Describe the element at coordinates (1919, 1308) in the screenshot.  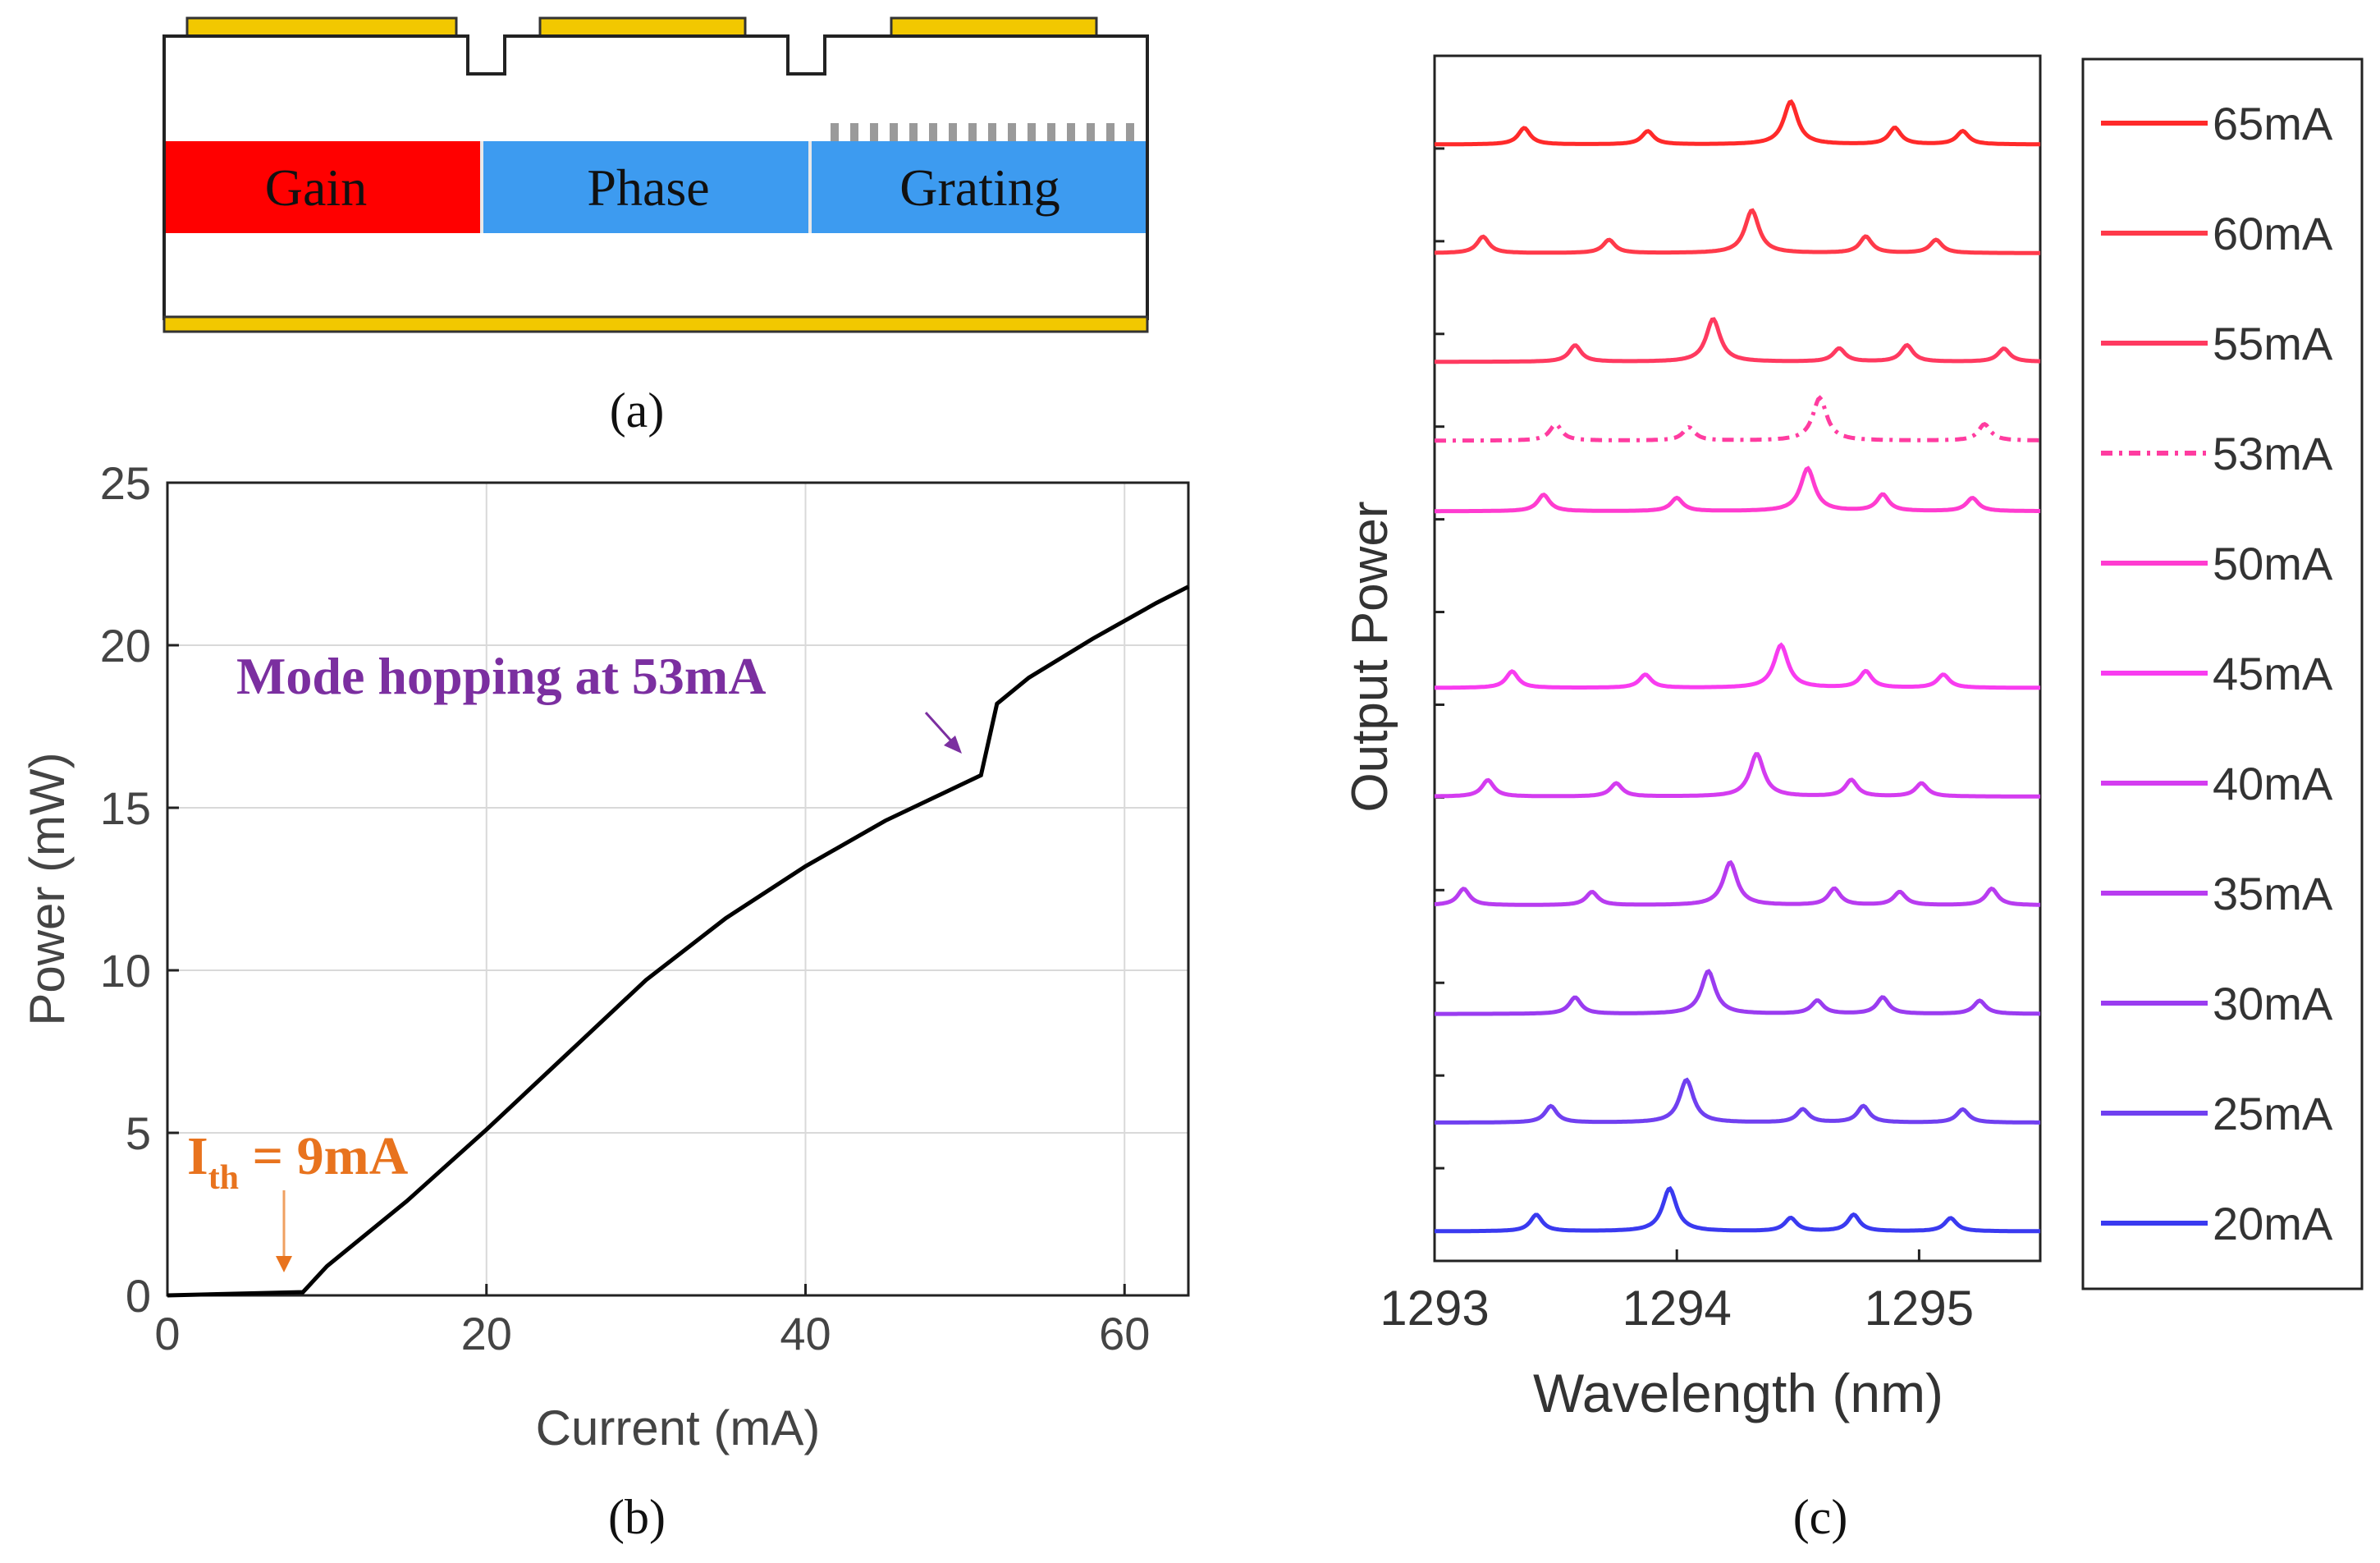
I see `x-tick-label: 1295` at that location.